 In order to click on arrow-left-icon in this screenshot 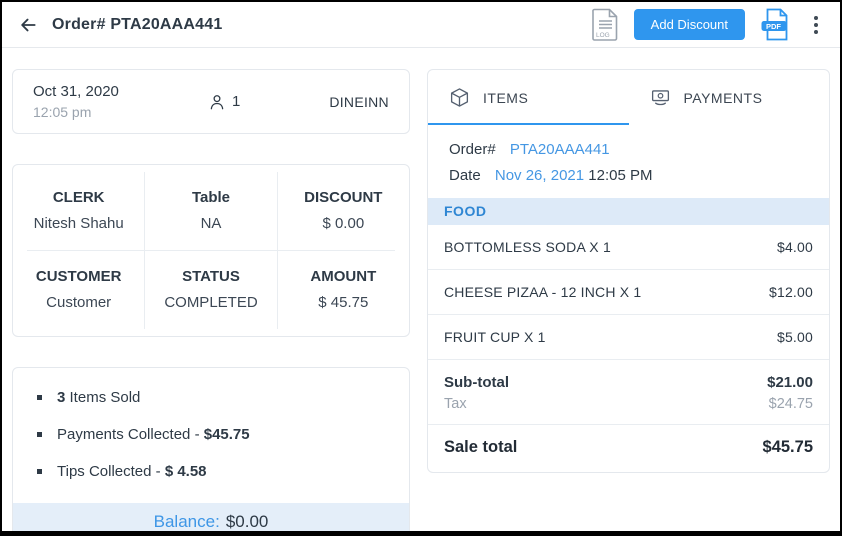, I will do `click(28, 24)`.